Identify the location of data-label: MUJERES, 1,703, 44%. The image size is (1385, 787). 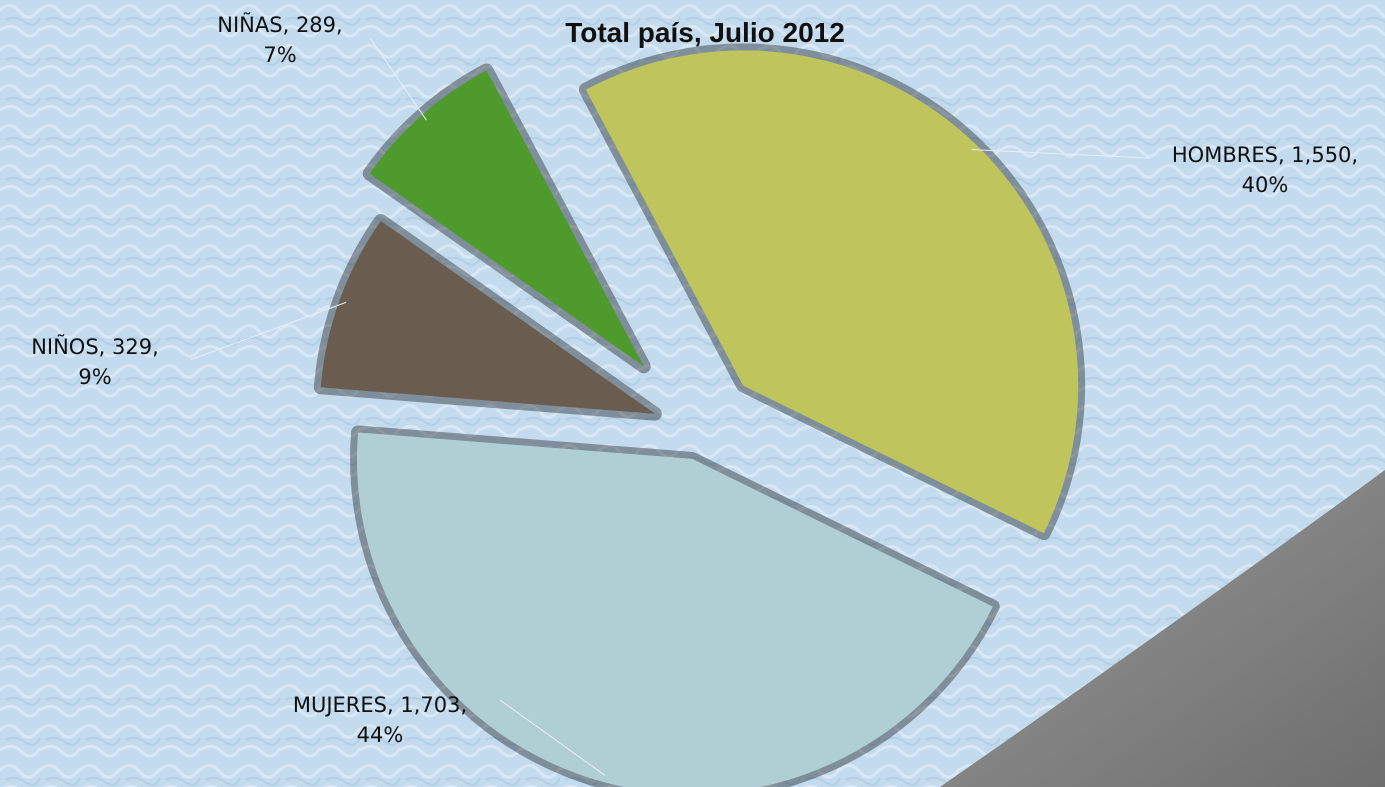
(380, 720).